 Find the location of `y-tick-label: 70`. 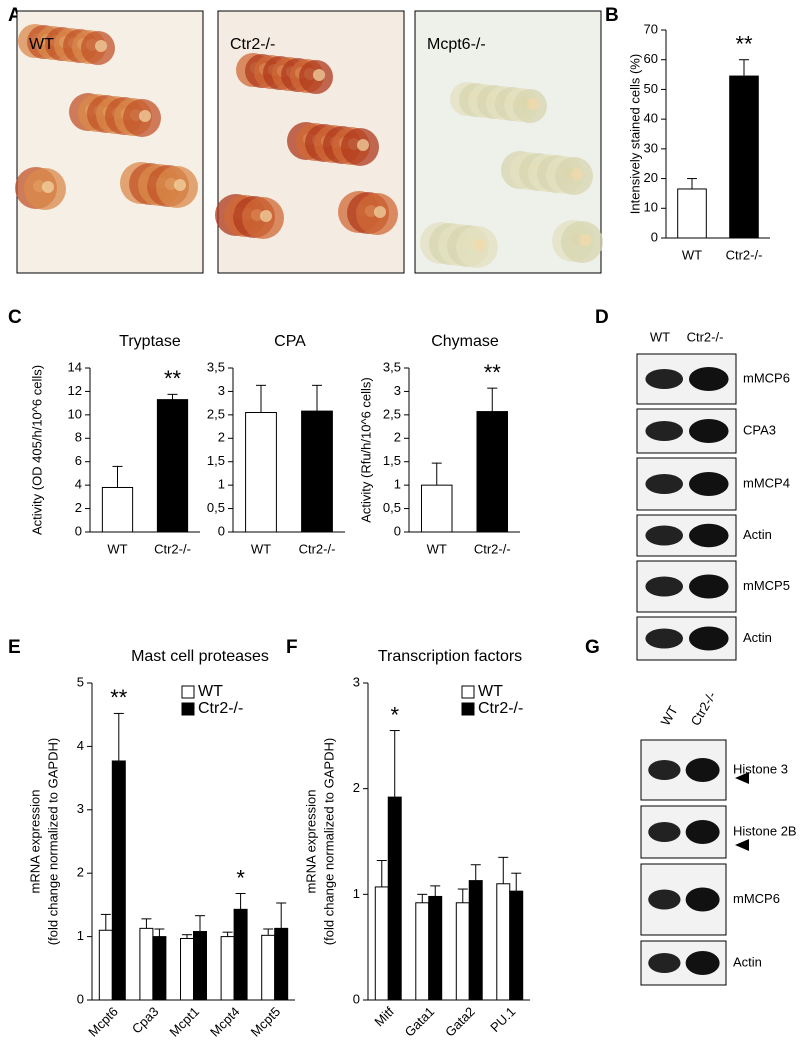

y-tick-label: 70 is located at coordinates (651, 28).